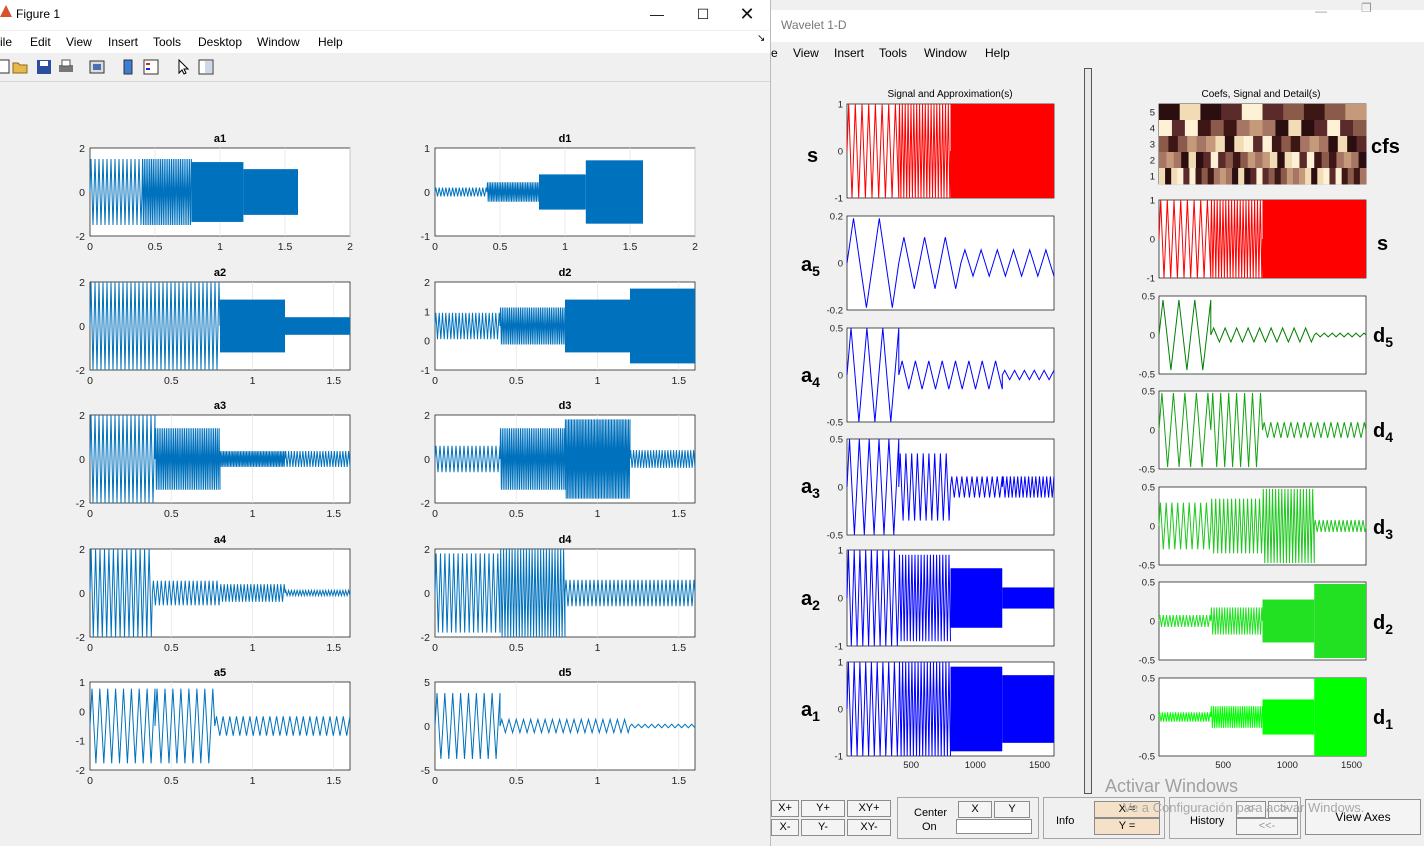  Describe the element at coordinates (869, 827) in the screenshot. I see `xyminus-button: XY-` at that location.